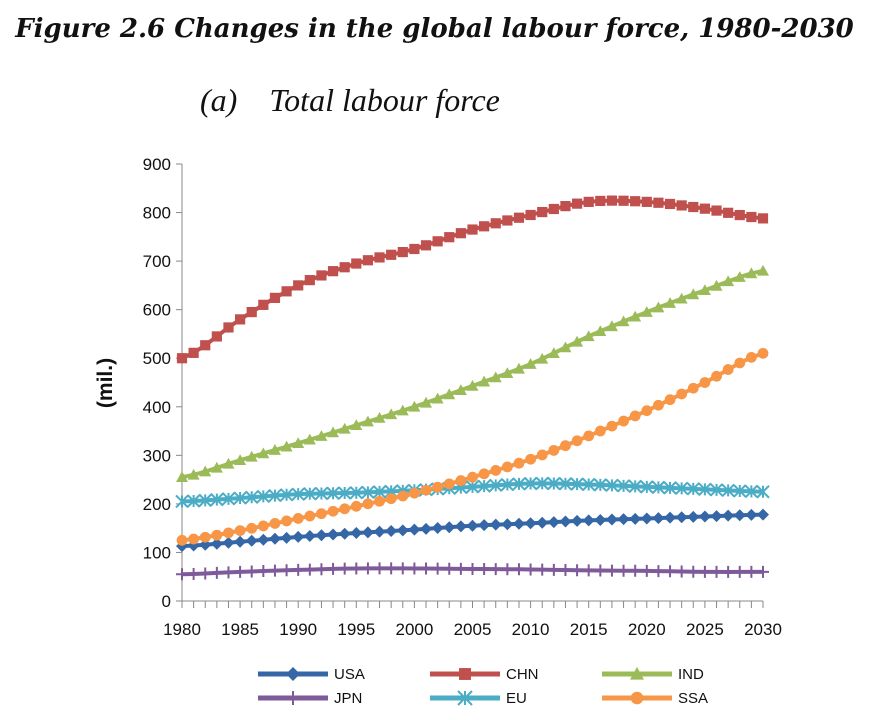  I want to click on y-tick-label: 500, so click(157, 358).